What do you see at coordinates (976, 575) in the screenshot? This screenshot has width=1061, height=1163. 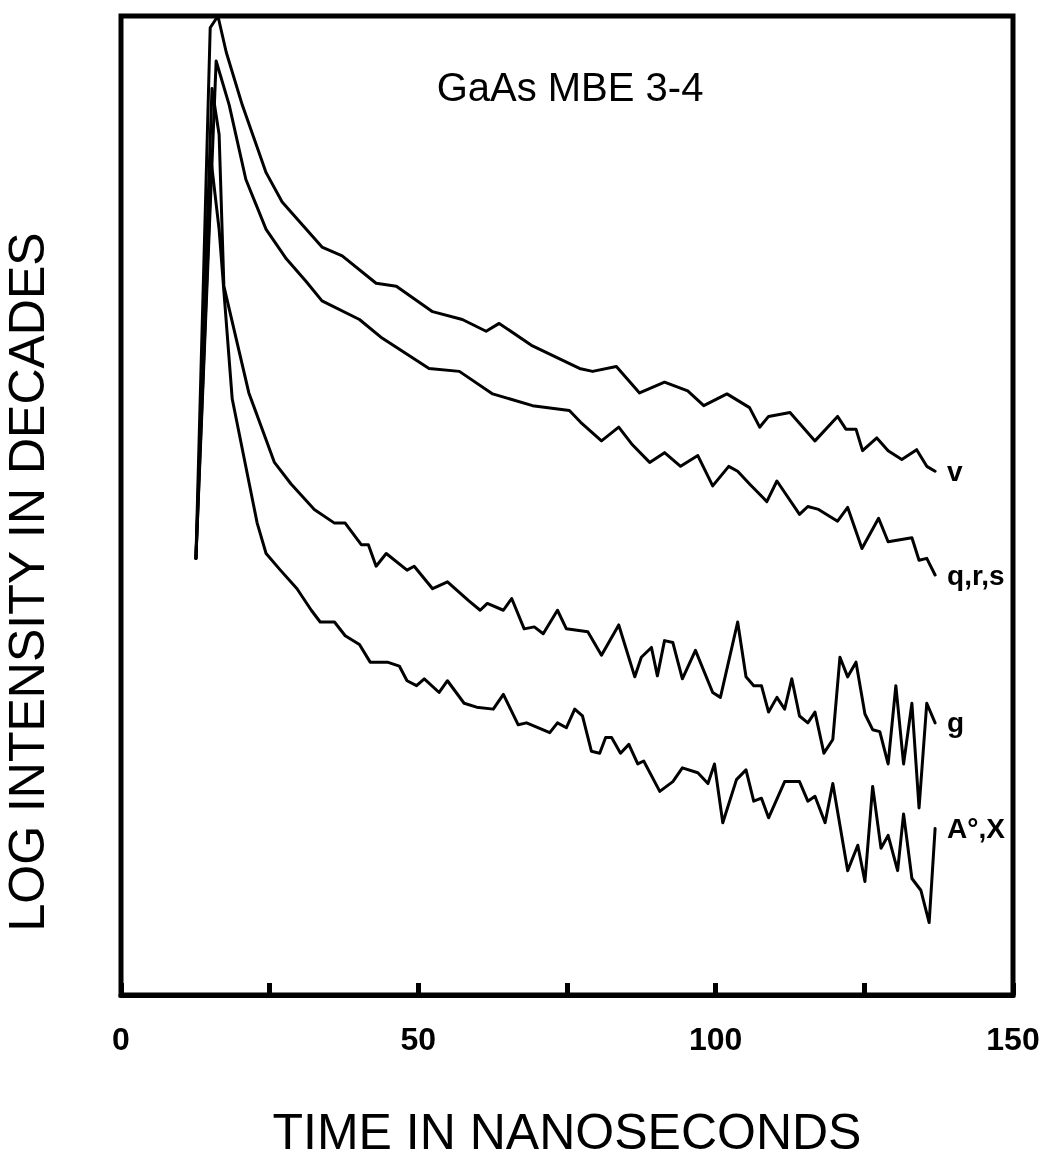 I see `series-label: q,r,s` at bounding box center [976, 575].